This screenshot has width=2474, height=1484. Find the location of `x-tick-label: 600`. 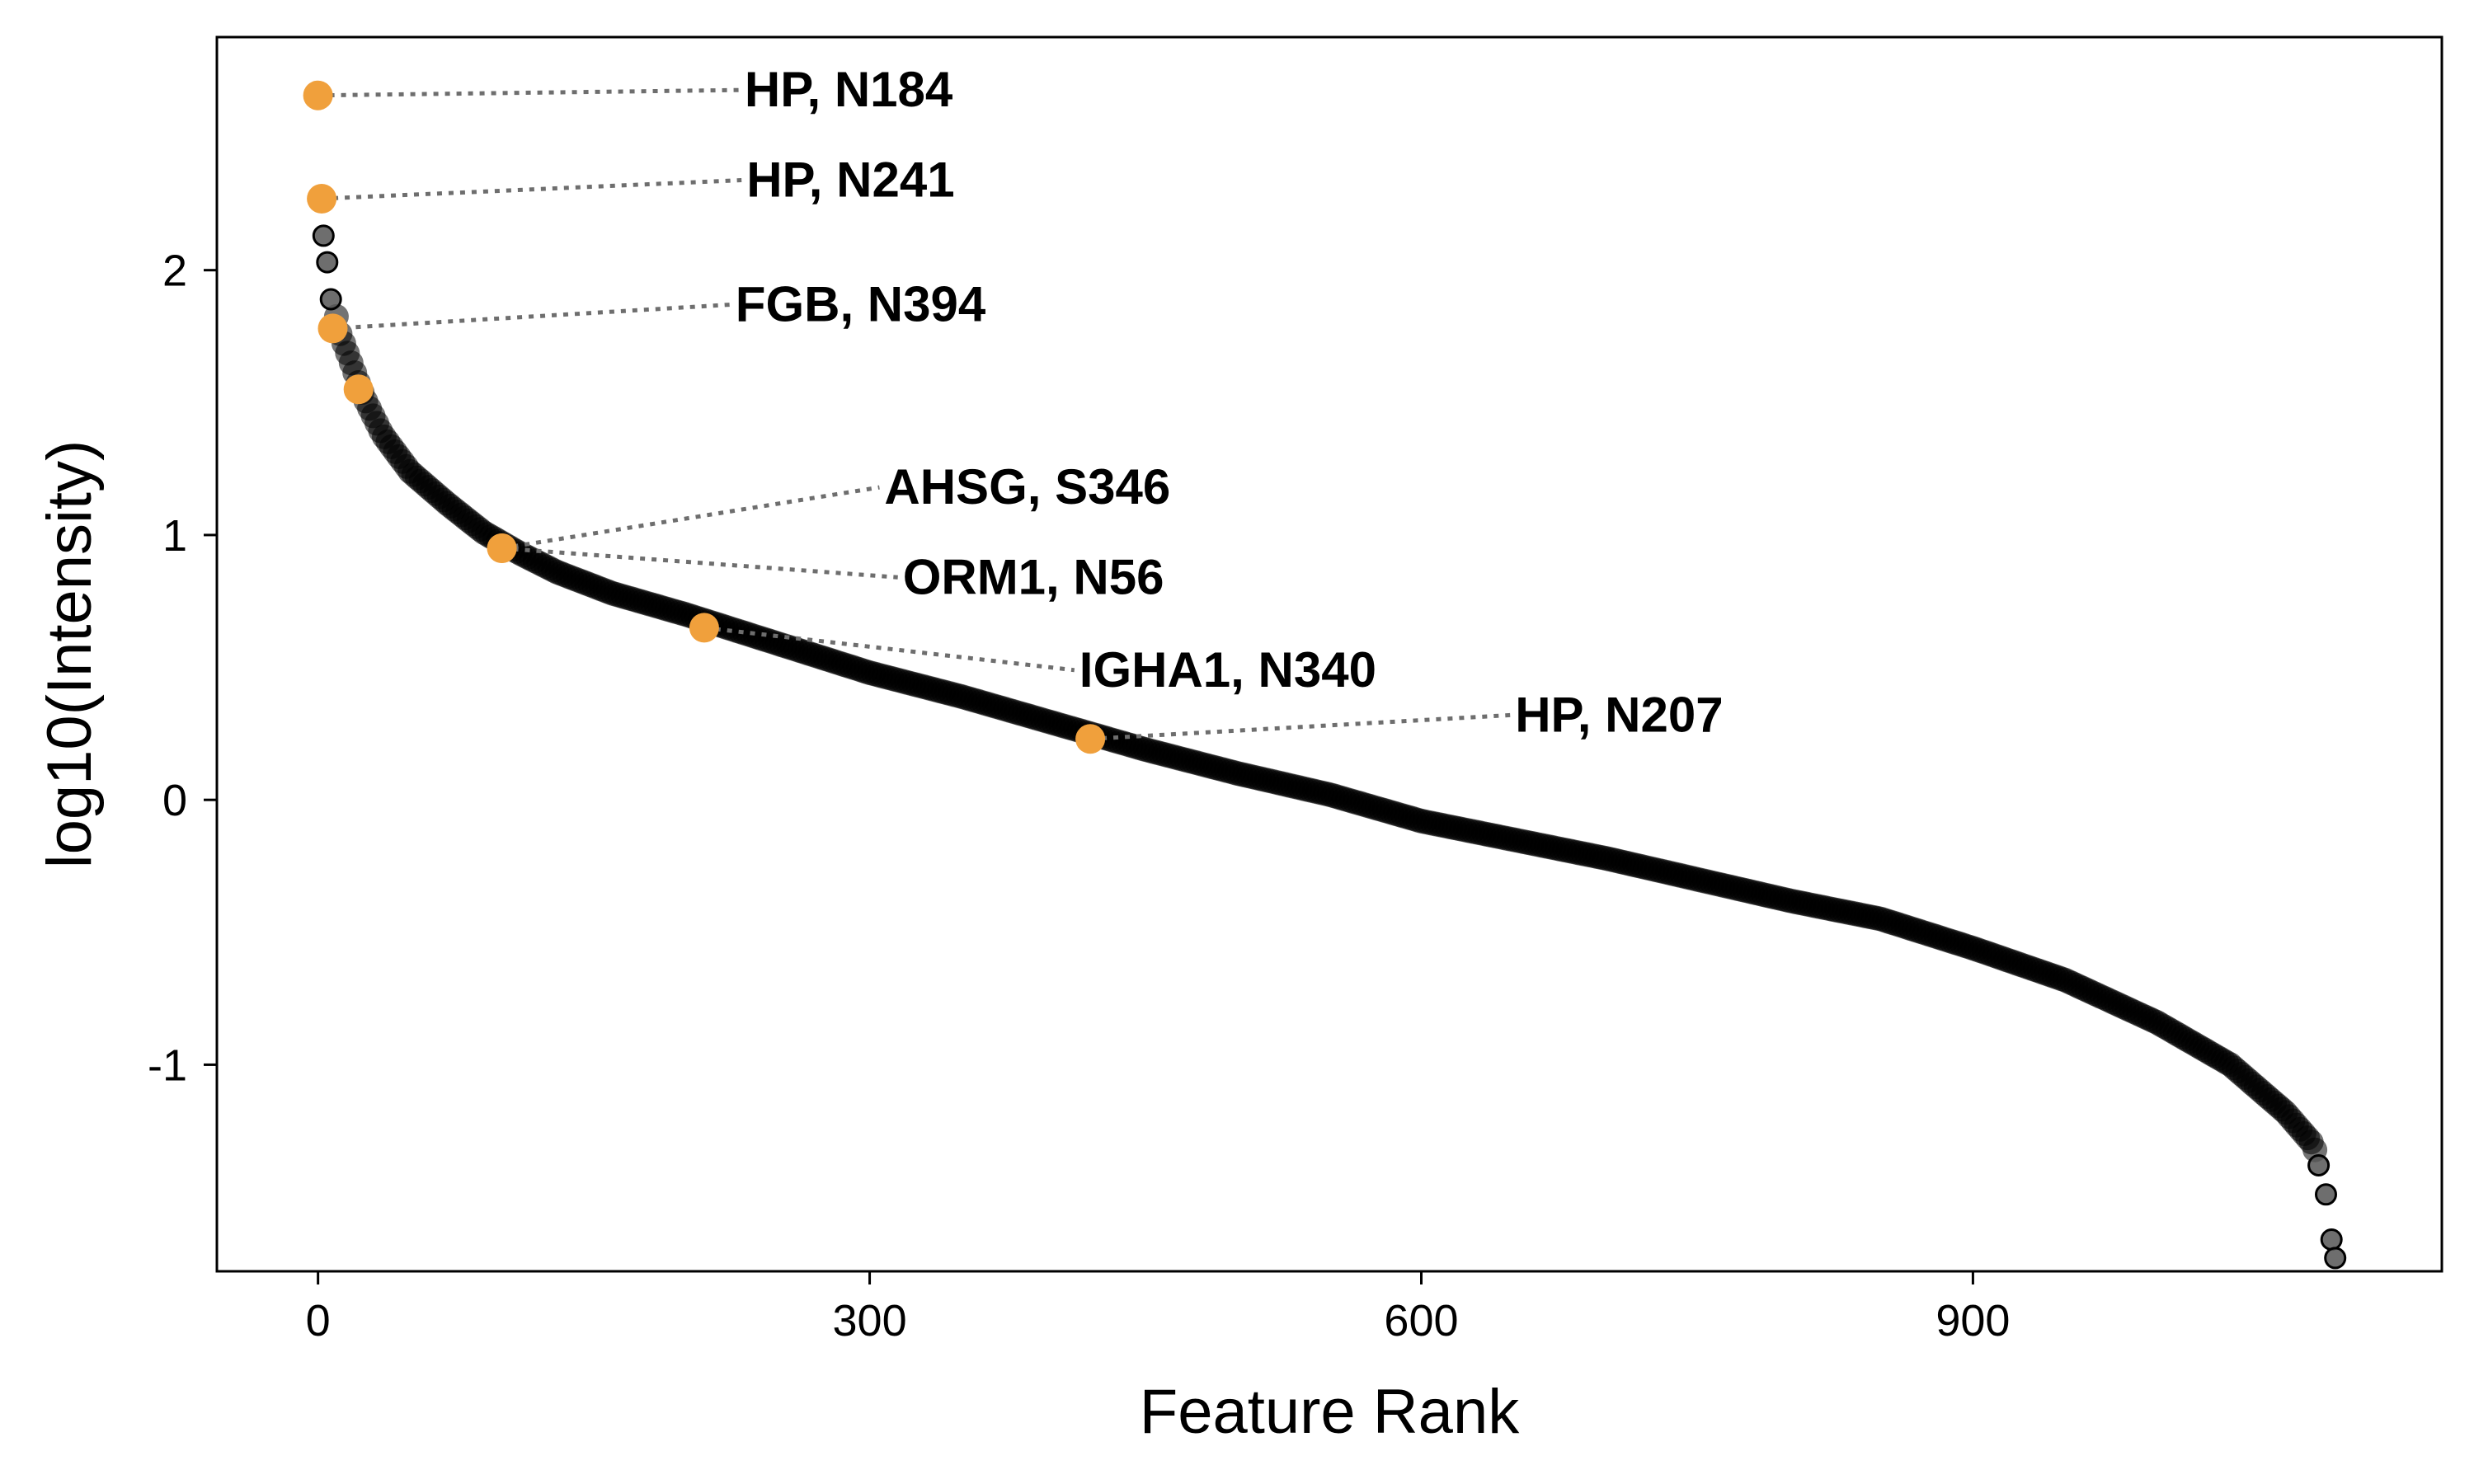

x-tick-label: 600 is located at coordinates (1421, 1320).